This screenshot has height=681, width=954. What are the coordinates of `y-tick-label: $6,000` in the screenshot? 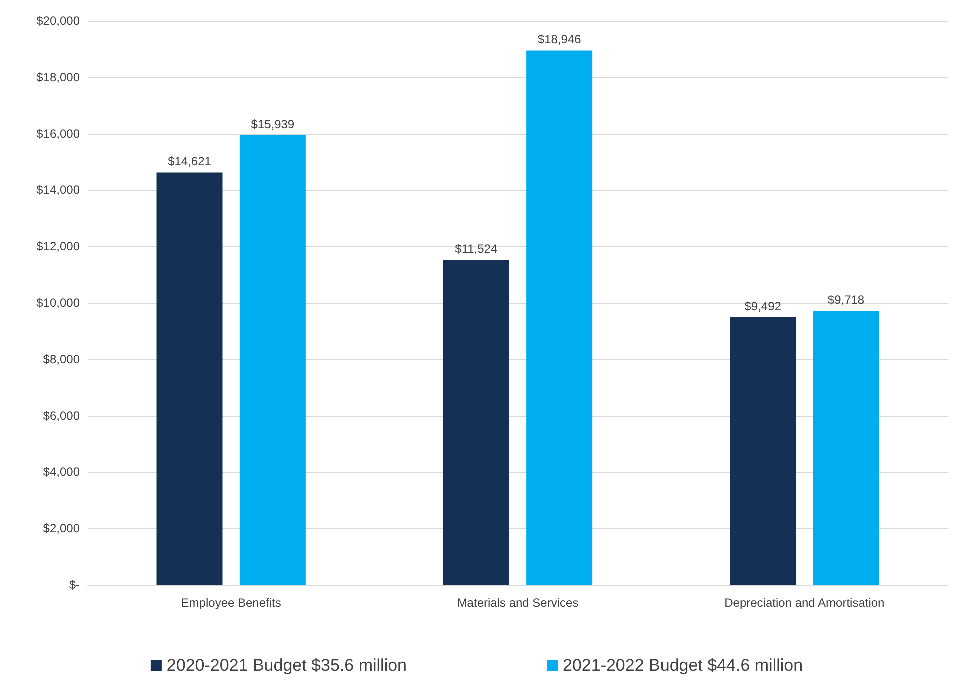 It's located at (61, 415).